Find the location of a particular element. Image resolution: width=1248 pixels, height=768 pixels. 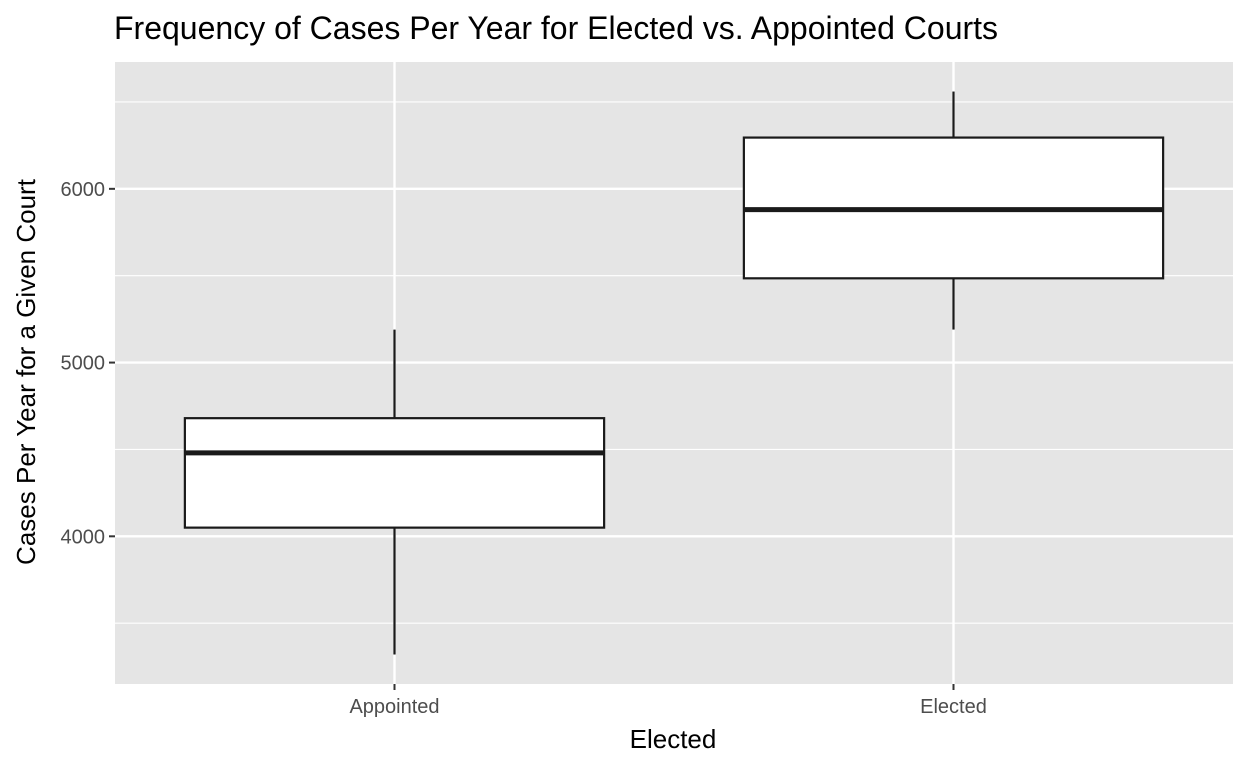

y-tick-label: 5000 is located at coordinates (83, 364).